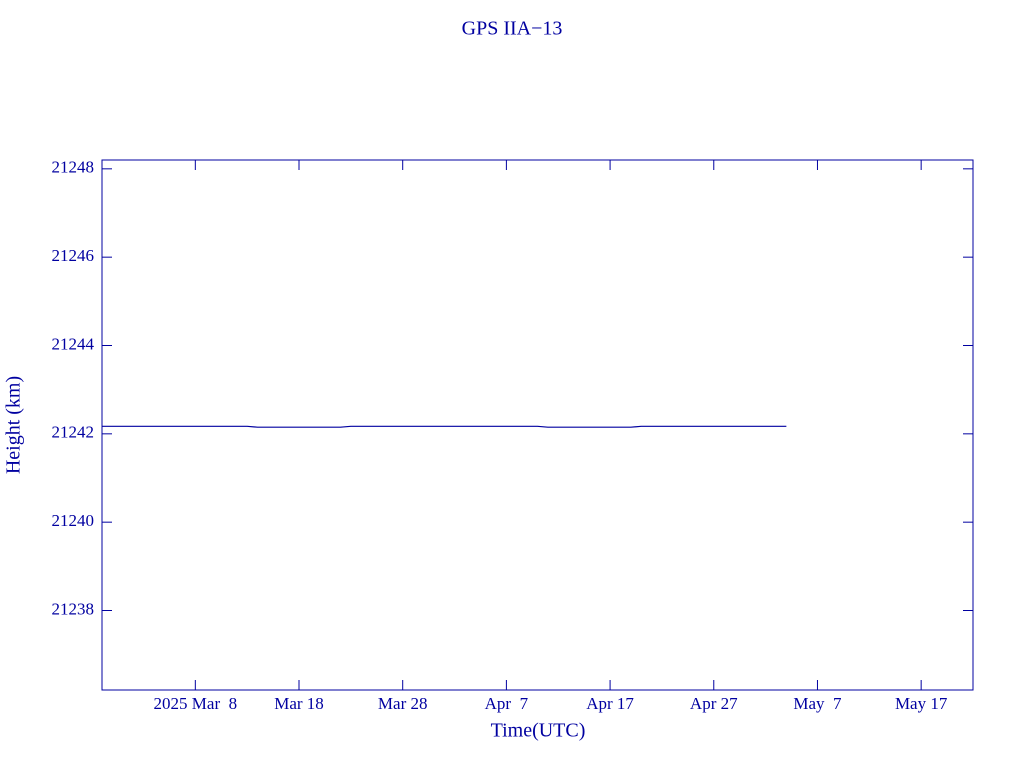 The height and width of the screenshot is (768, 1024). I want to click on x-tick-label: Apr 27, so click(714, 703).